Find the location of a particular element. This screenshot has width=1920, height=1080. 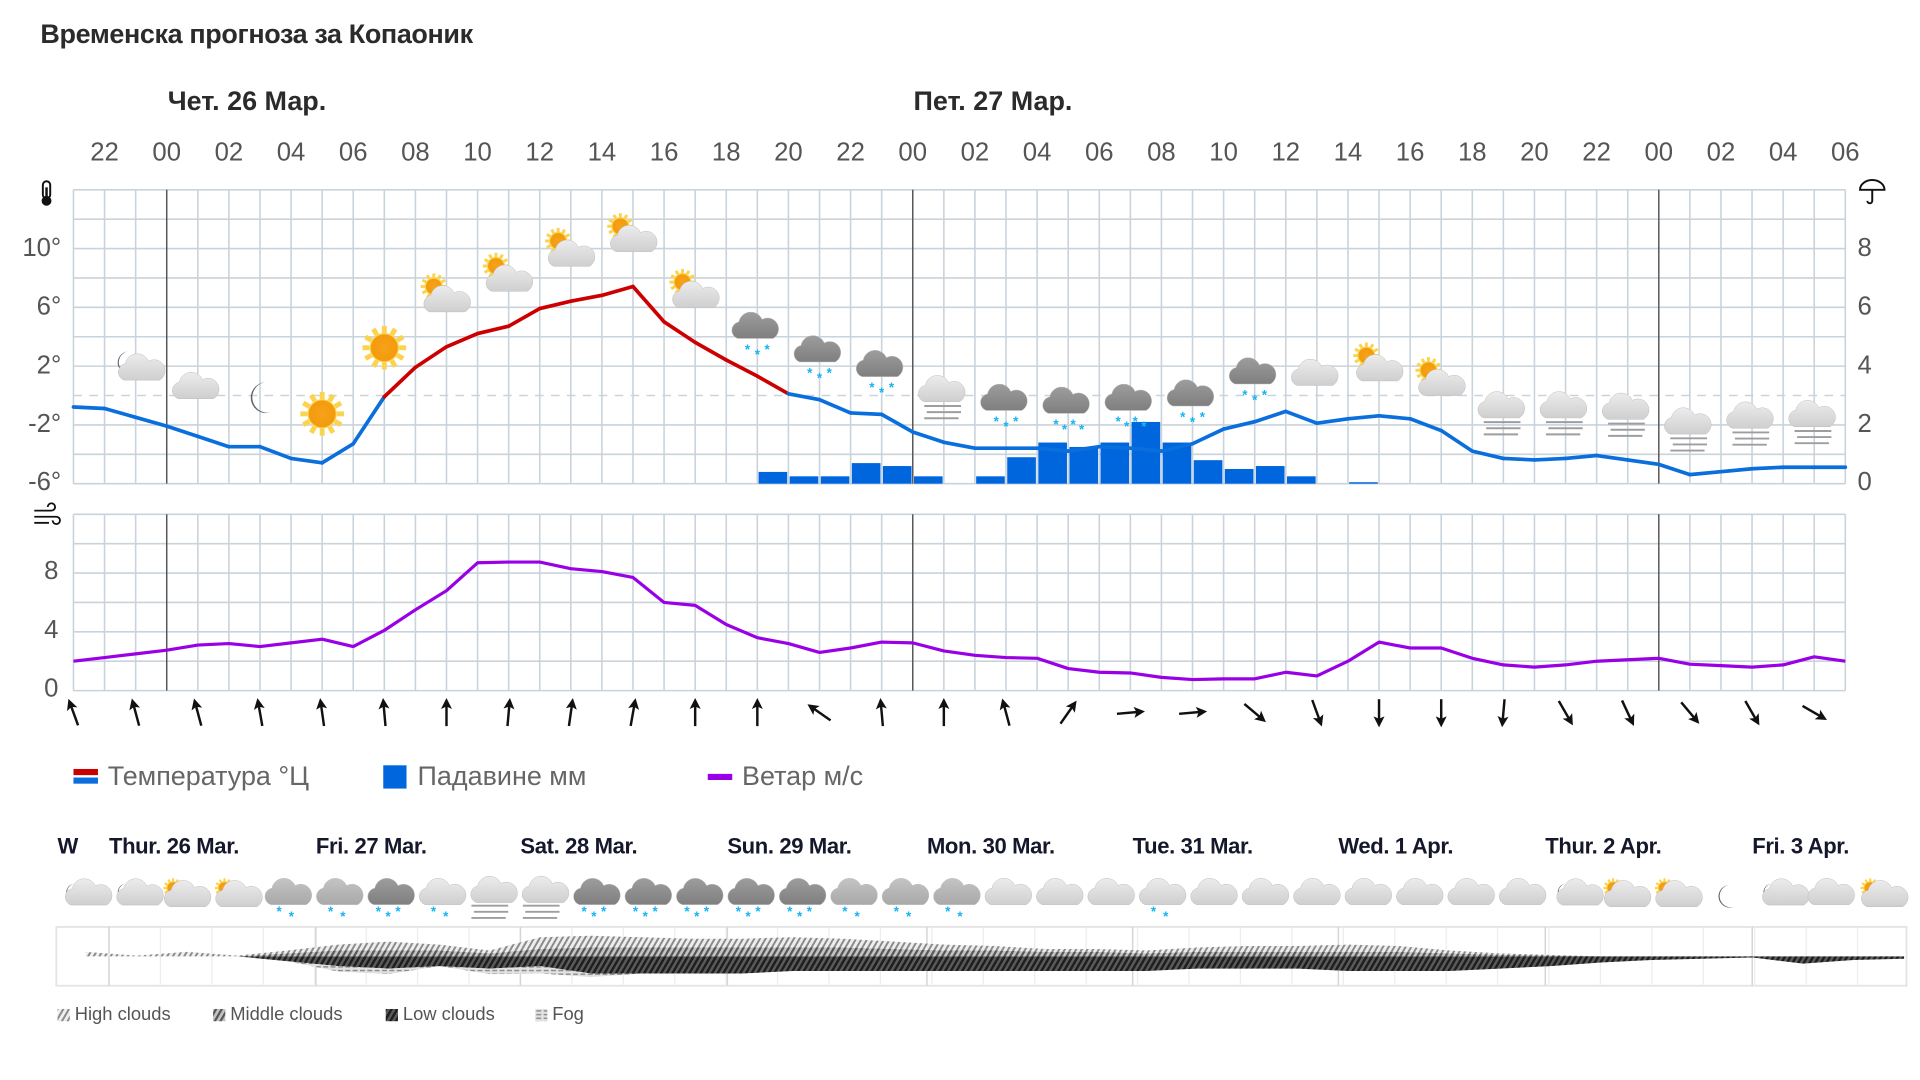

middle-clouds-layer is located at coordinates (995, 952).